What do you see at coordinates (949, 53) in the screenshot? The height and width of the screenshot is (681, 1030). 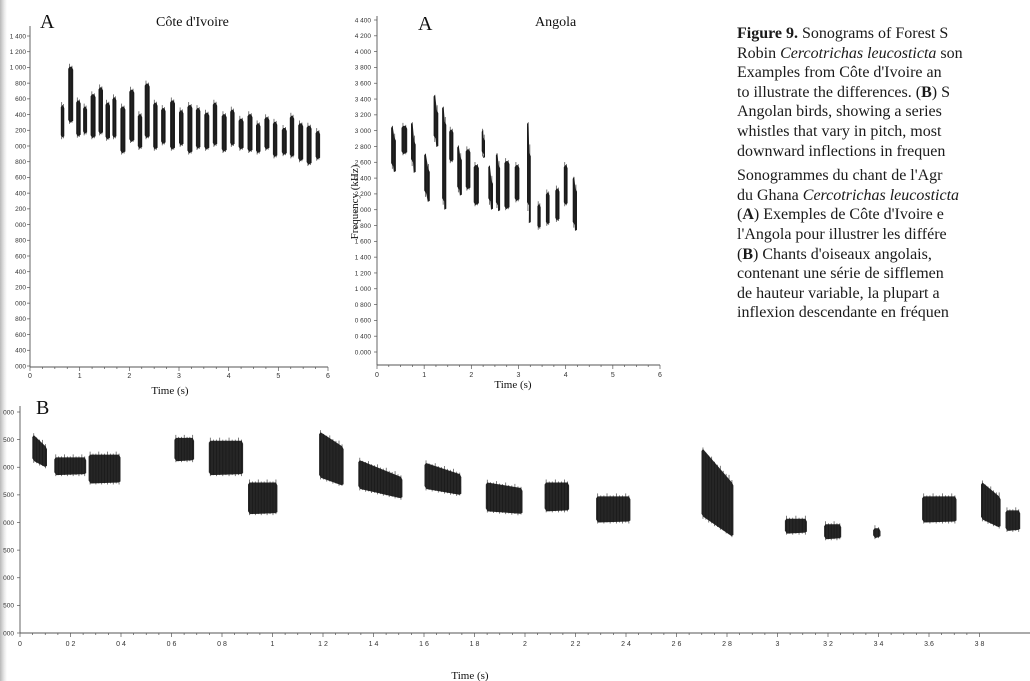 I see `caption-en-line: son` at bounding box center [949, 53].